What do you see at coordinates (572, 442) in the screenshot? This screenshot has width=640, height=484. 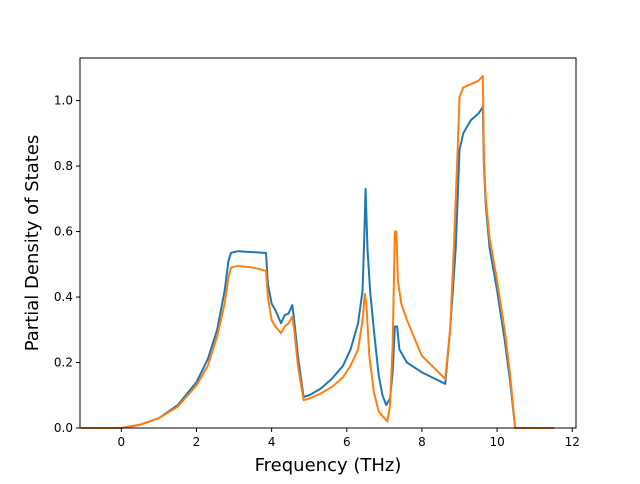 I see `x-tick-label: 12` at bounding box center [572, 442].